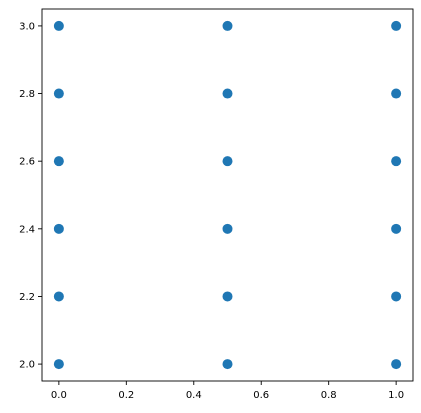  Describe the element at coordinates (30, 196) in the screenshot. I see `y-axis: 2.0 2.2 2.4 2.6 2.8 3.0` at that location.